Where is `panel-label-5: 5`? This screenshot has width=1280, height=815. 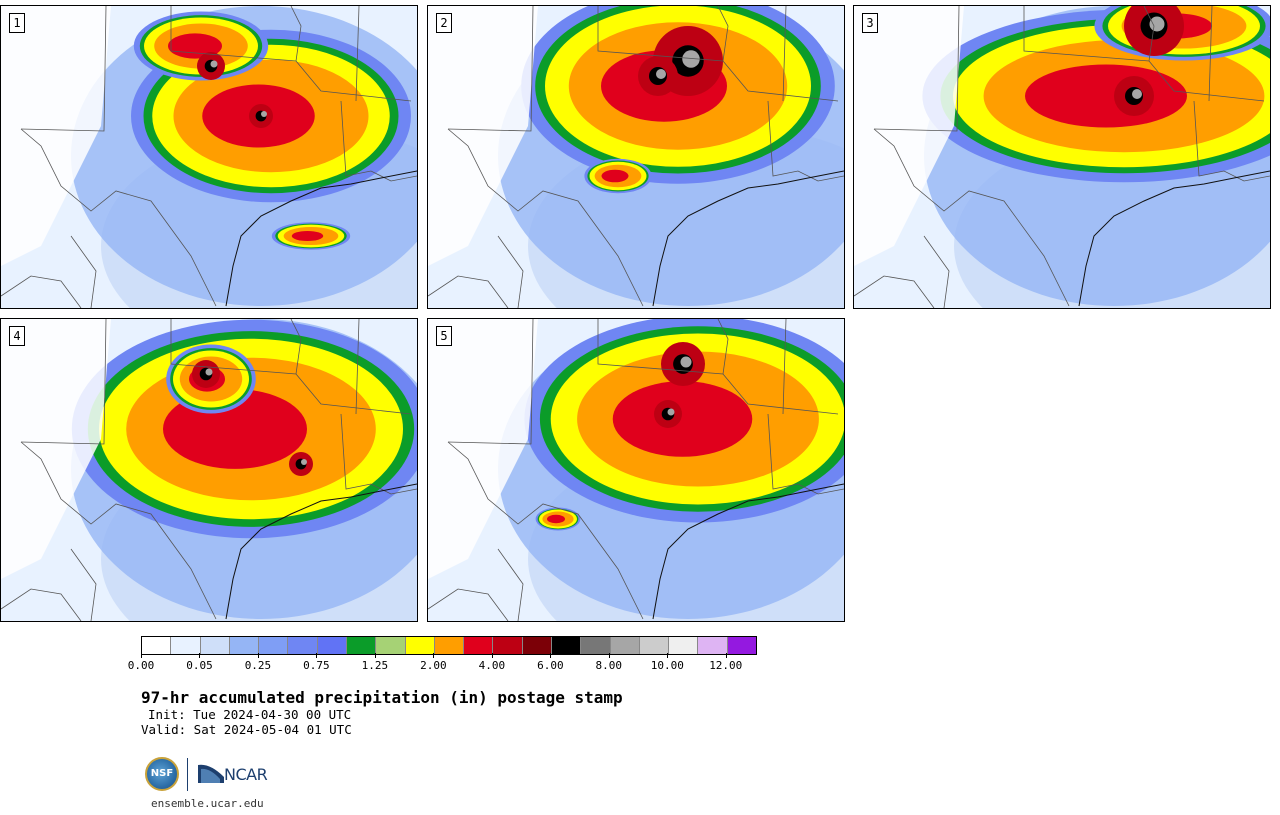 panel-label-5: 5 is located at coordinates (444, 336).